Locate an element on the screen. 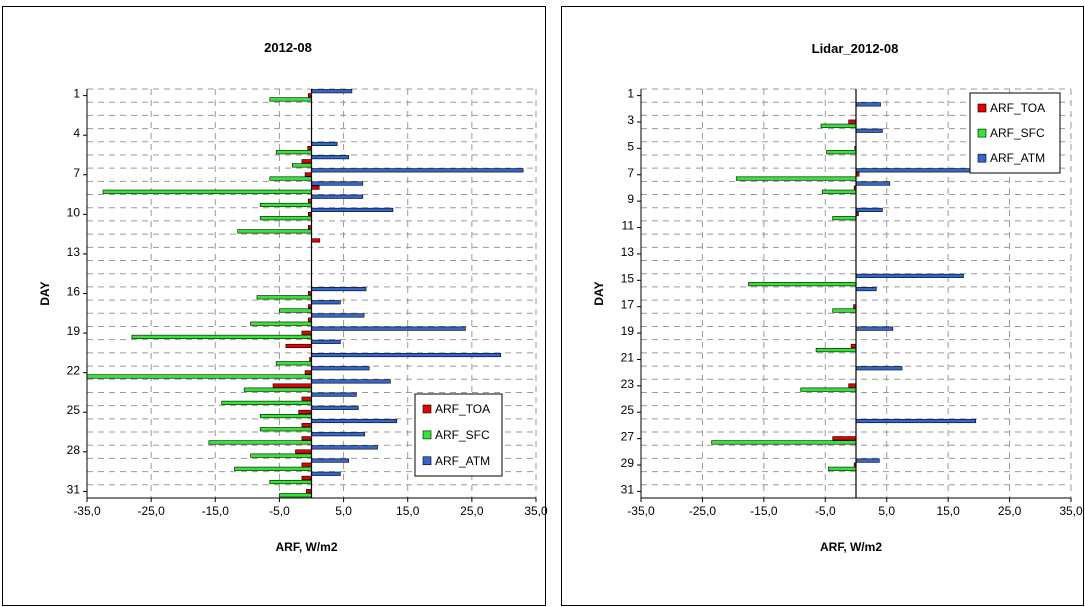 The height and width of the screenshot is (607, 1085). y-tick-label: 9 is located at coordinates (630, 199).